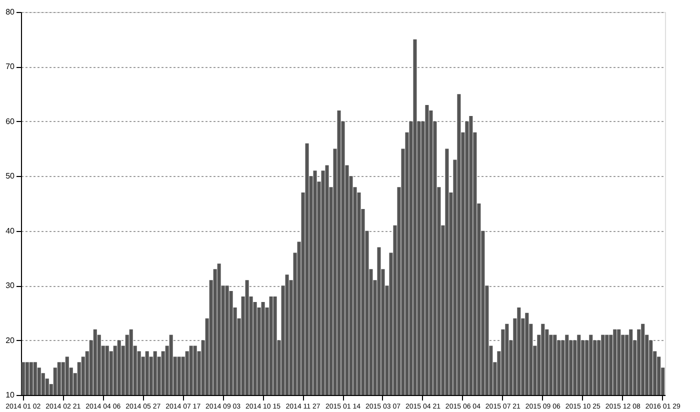 The image size is (700, 412). What do you see at coordinates (11, 231) in the screenshot?
I see `y-tick-label: 40` at bounding box center [11, 231].